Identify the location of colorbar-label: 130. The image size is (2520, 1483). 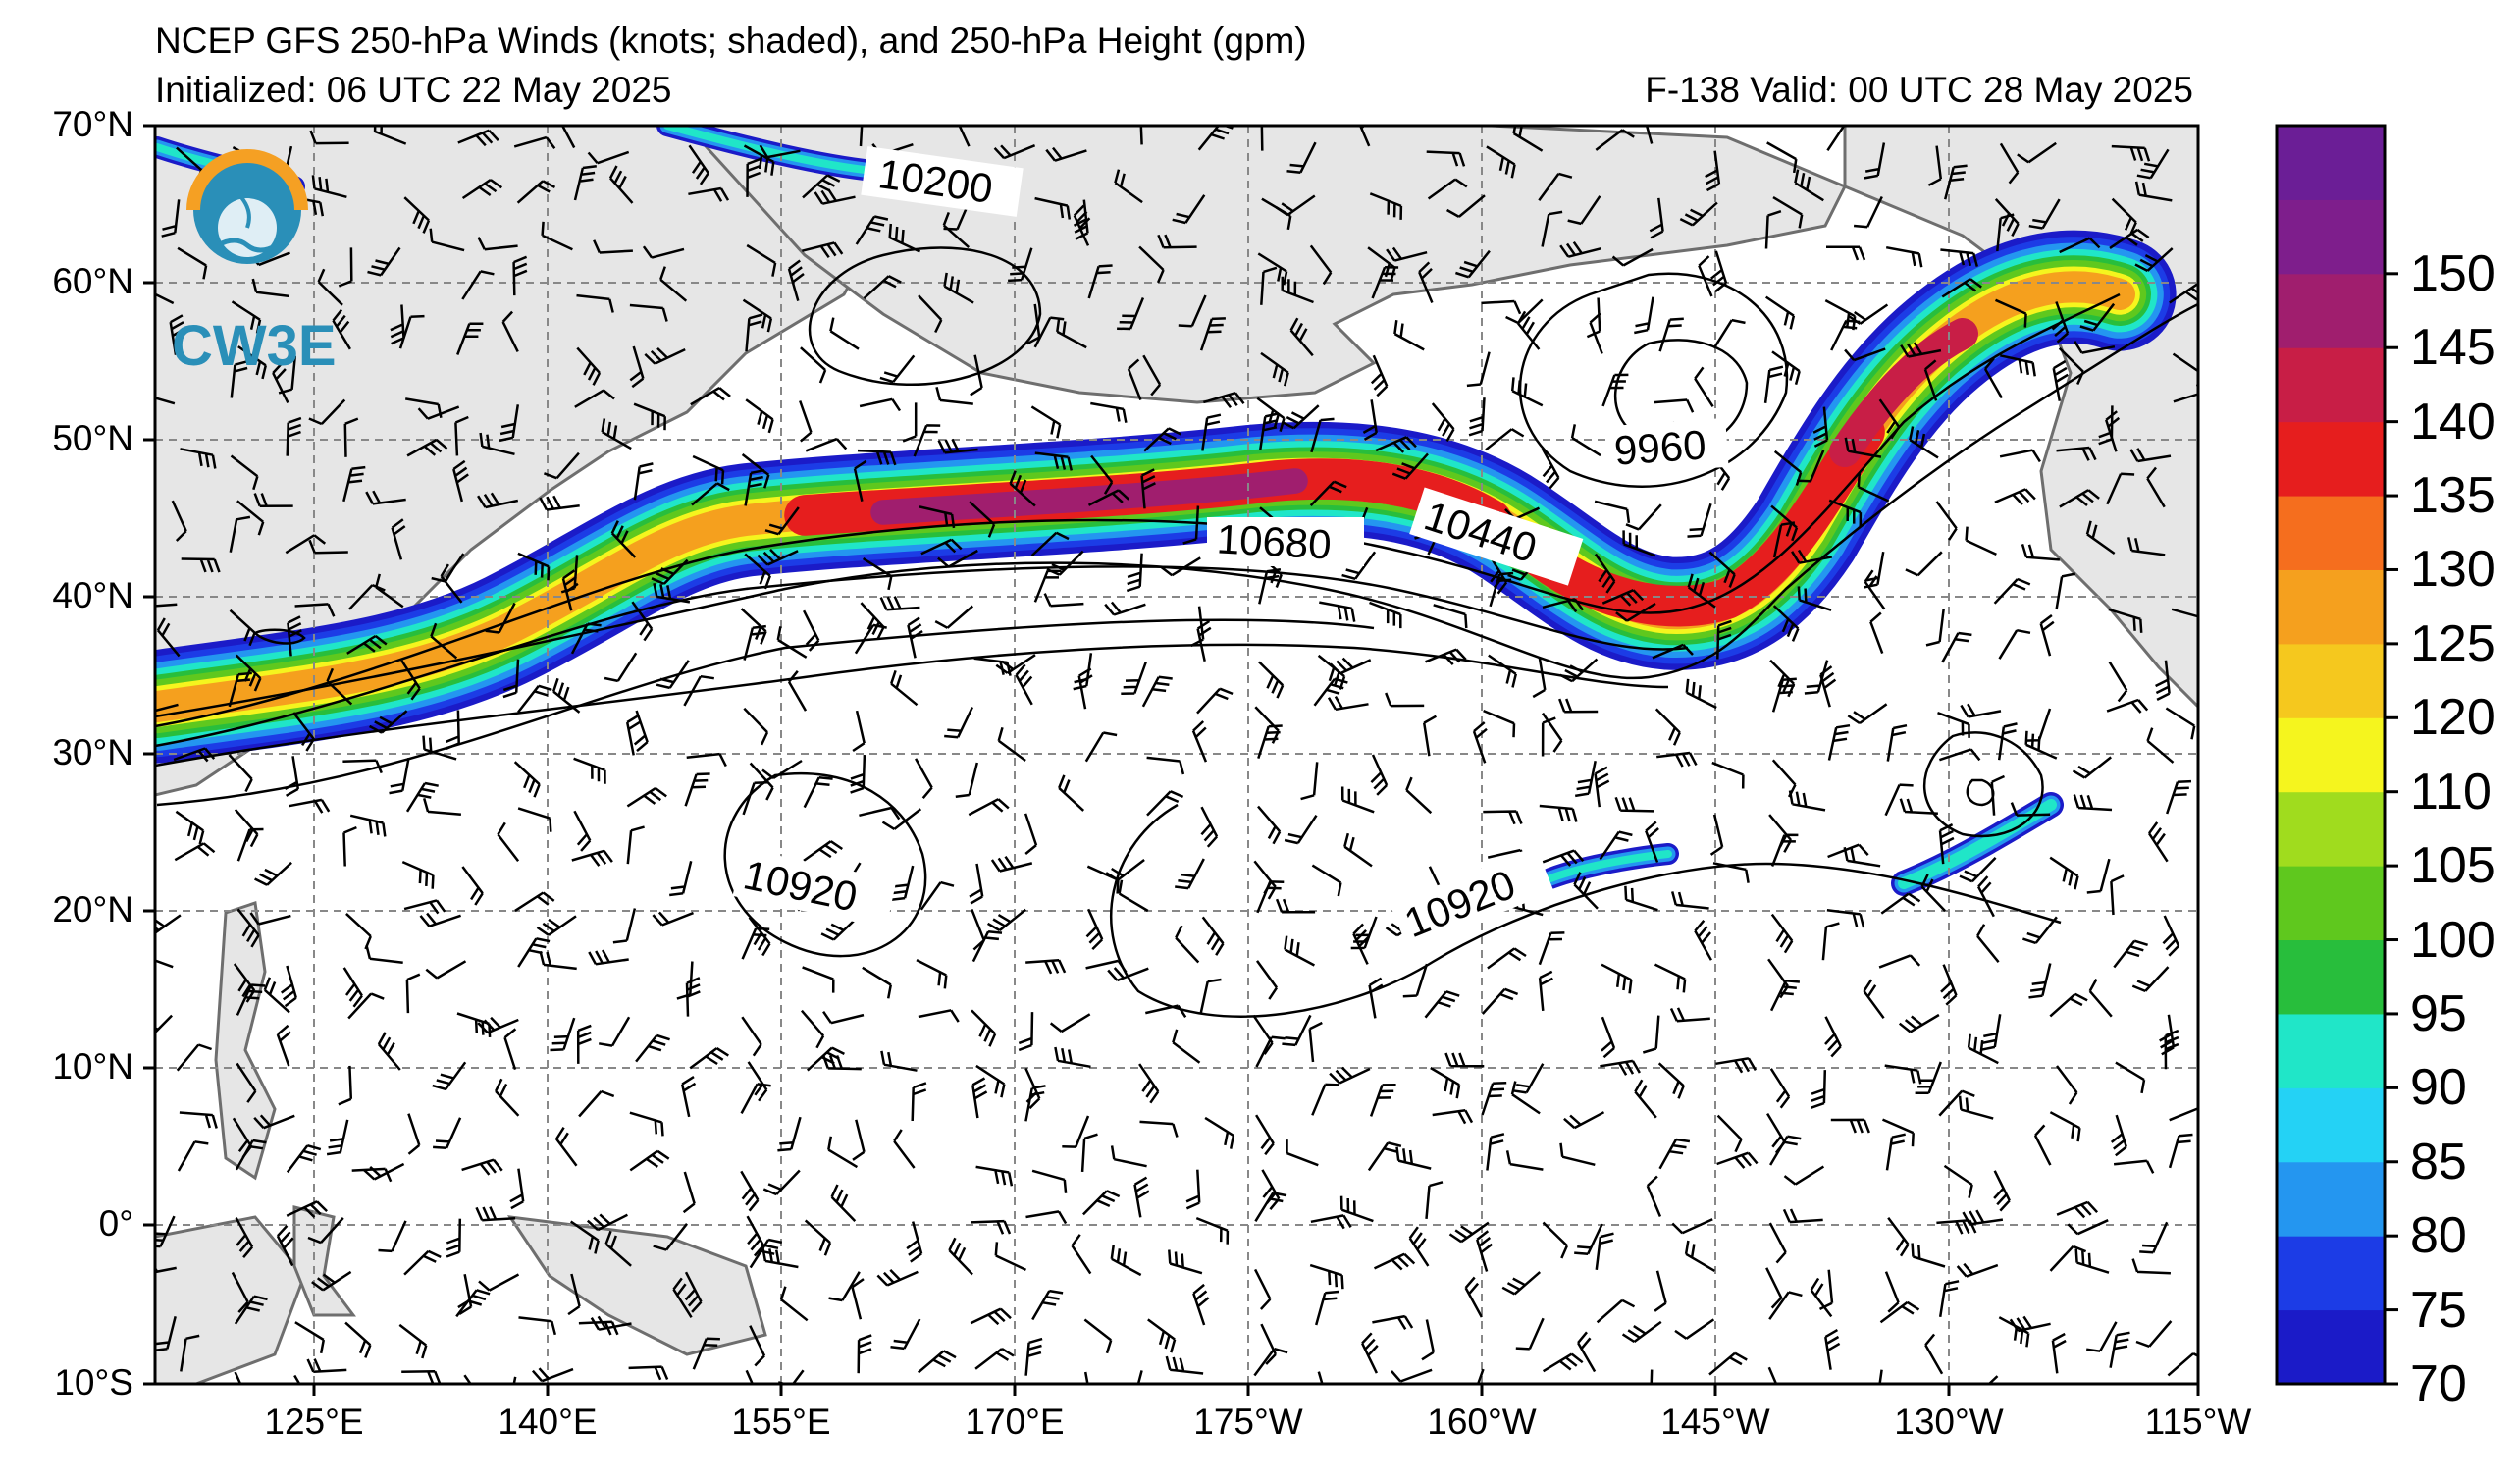
(2452, 570).